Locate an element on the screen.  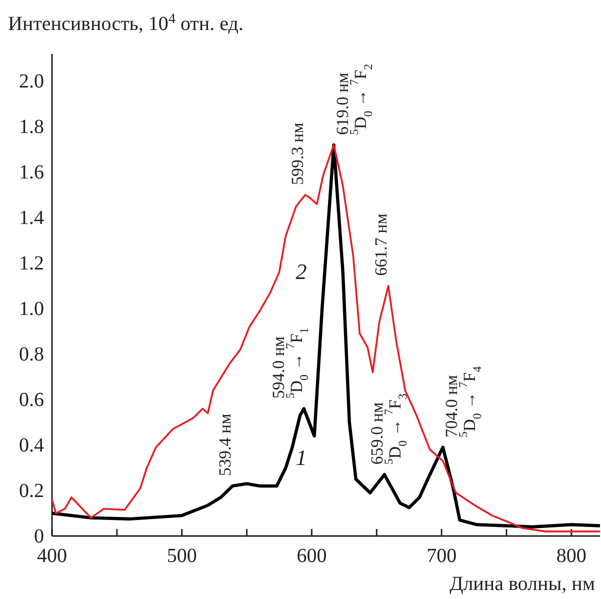
y-tick-label: 1.2 is located at coordinates (31, 263).